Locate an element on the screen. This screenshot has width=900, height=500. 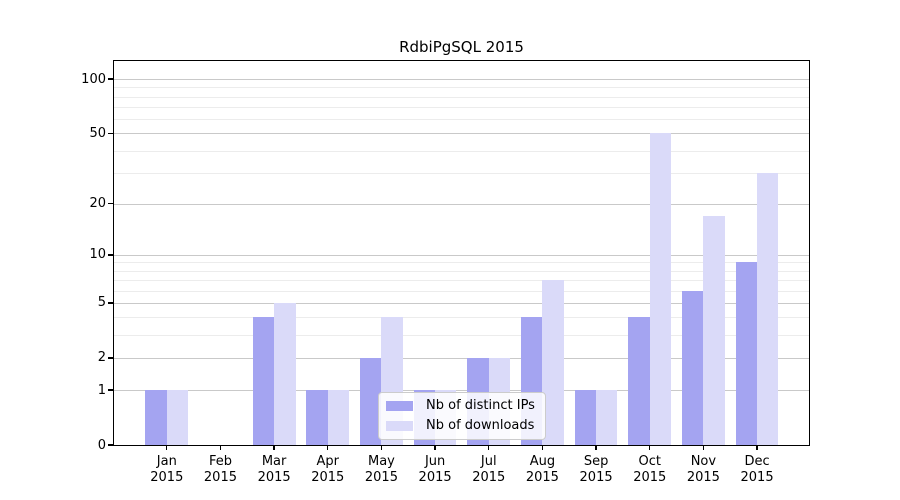
y-tick-label-0: 0 is located at coordinates (101, 445).